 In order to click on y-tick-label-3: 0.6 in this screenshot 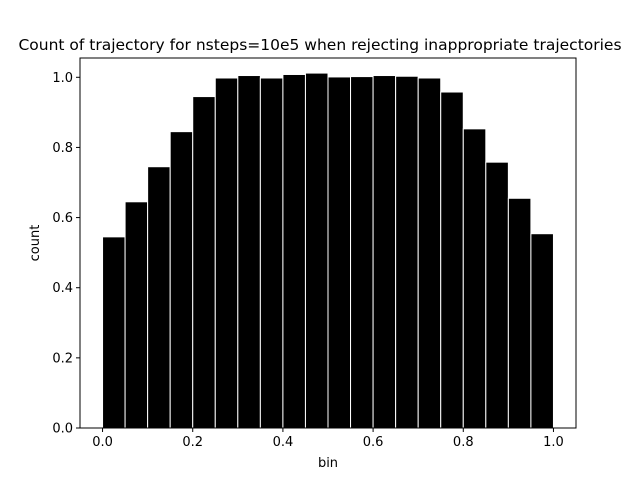, I will do `click(62, 218)`.